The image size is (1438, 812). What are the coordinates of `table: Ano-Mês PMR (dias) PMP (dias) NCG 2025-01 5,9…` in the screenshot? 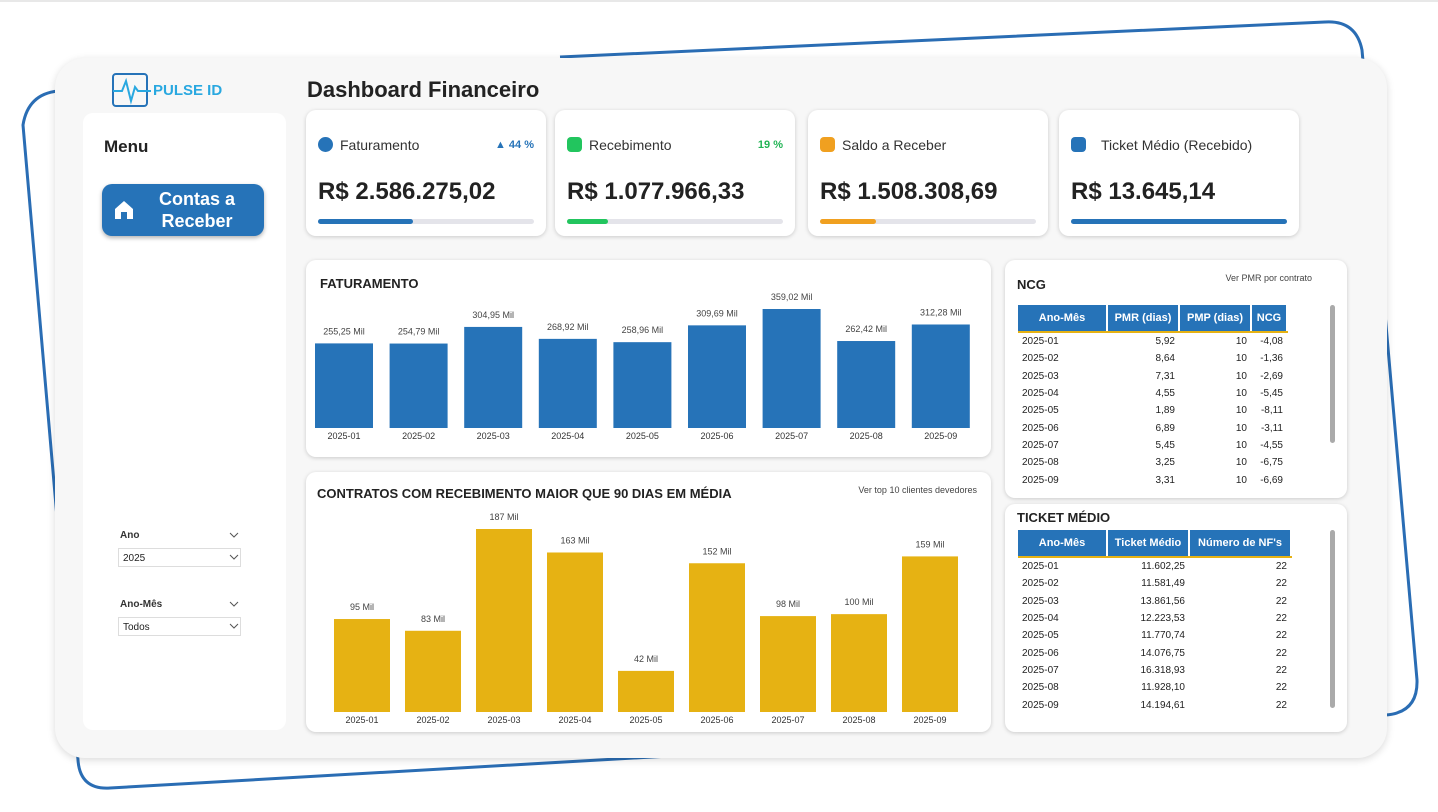 It's located at (1153, 397).